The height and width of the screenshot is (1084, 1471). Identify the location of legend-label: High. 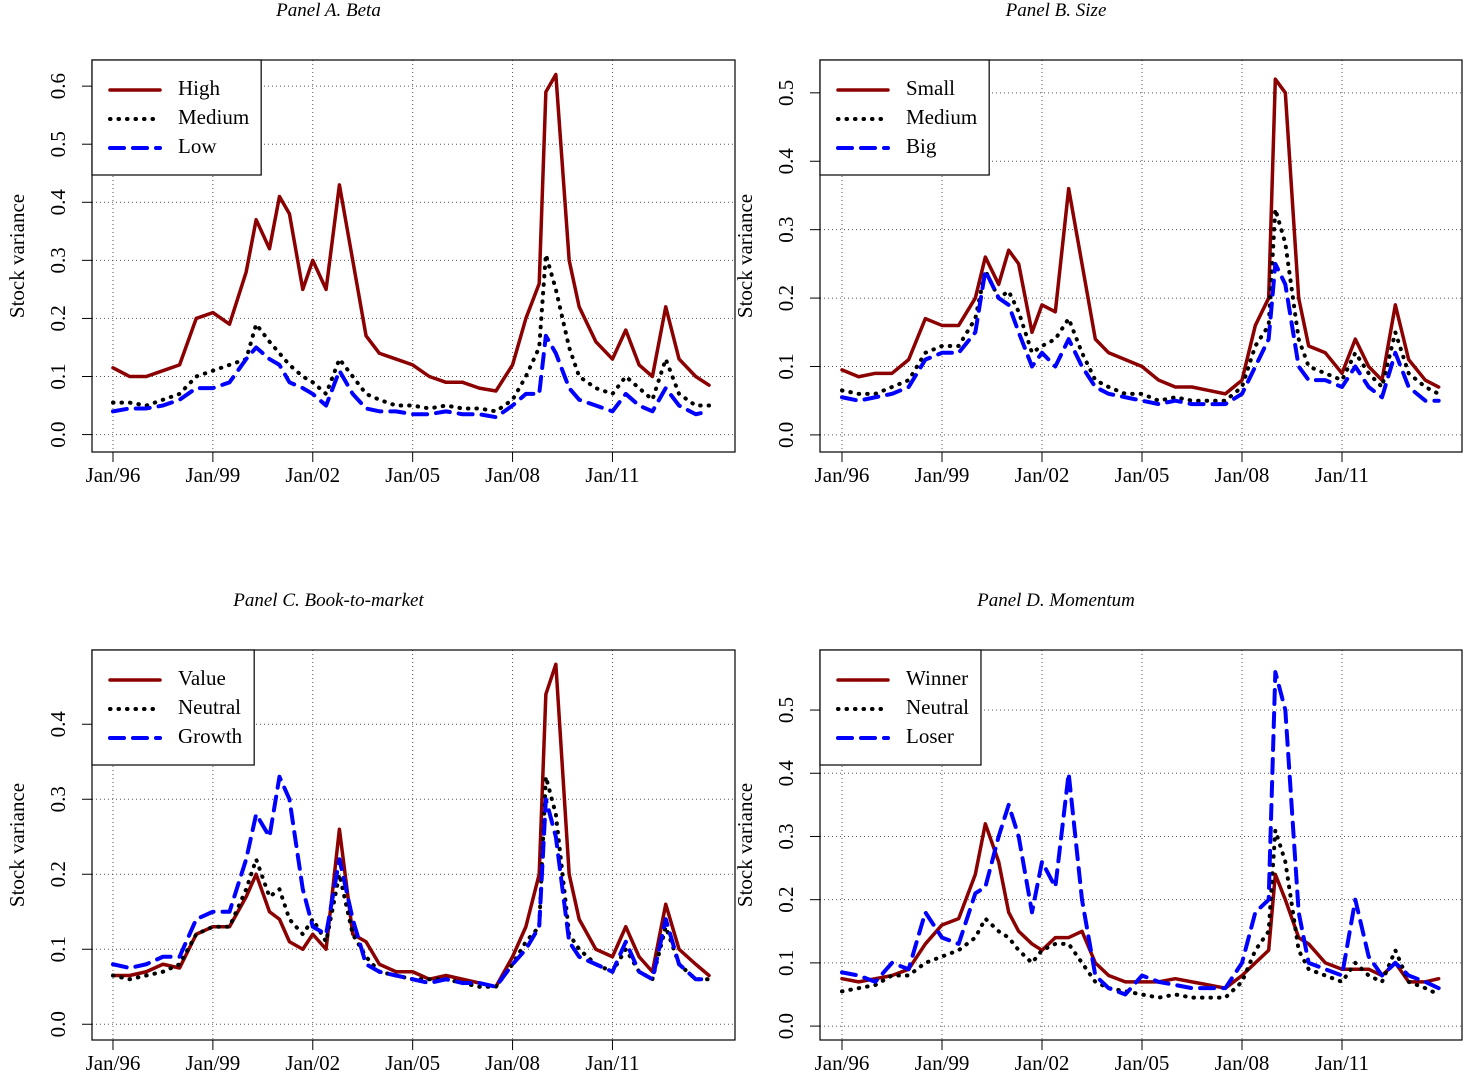
(199, 88).